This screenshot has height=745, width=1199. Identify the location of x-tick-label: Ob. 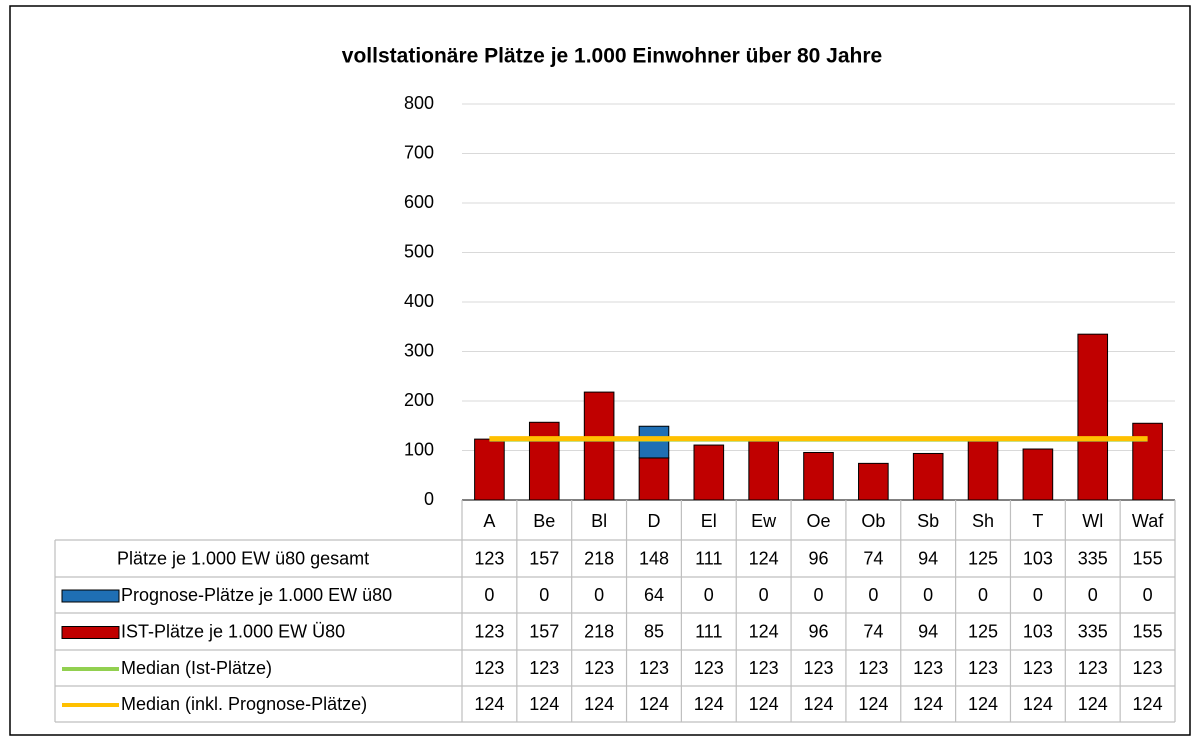
(873, 521).